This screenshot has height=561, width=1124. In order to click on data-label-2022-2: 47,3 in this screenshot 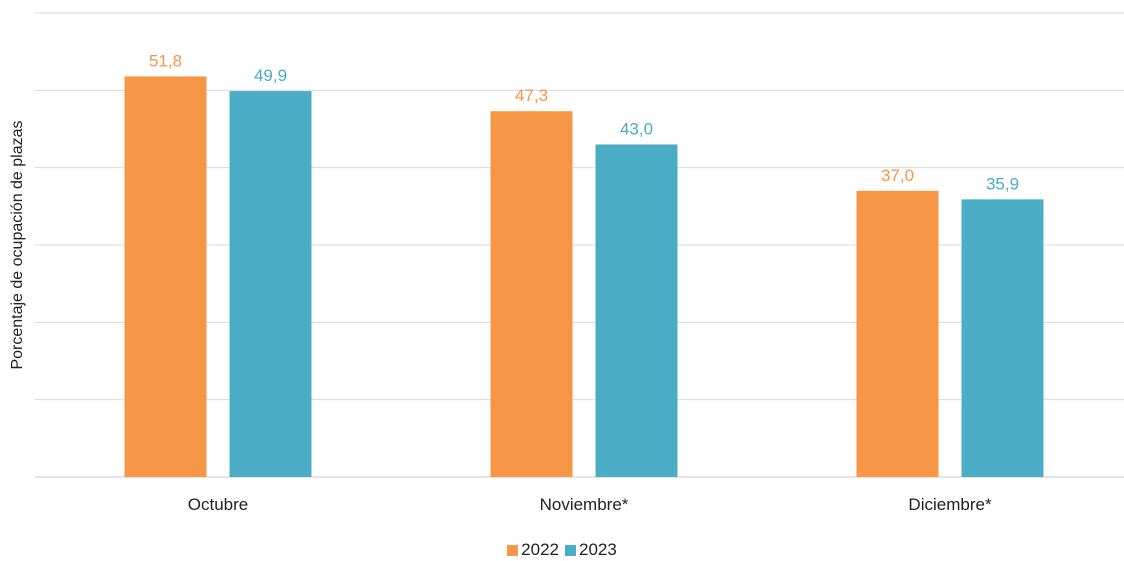, I will do `click(531, 95)`.